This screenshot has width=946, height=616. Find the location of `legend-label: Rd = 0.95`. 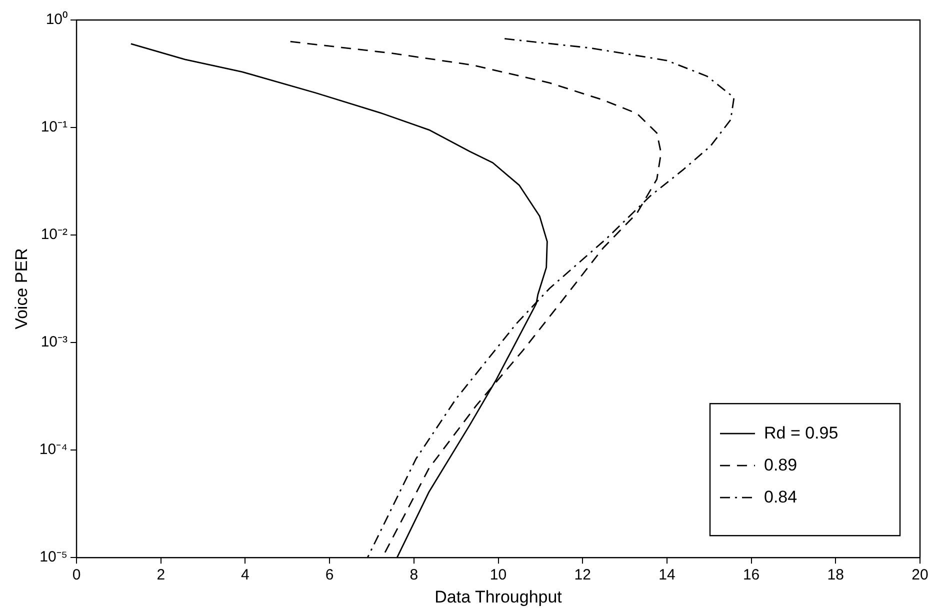

legend-label: Rd = 0.95 is located at coordinates (801, 432).